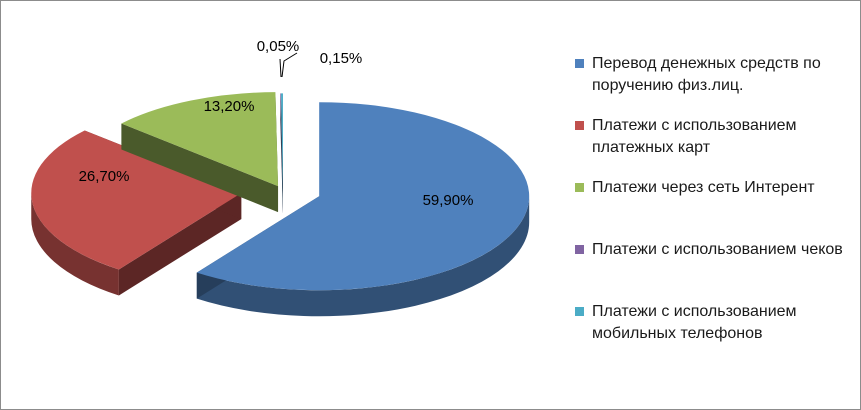 This screenshot has height=410, width=861. What do you see at coordinates (717, 249) in the screenshot?
I see `legend-label: Платежи с использованием чеков` at bounding box center [717, 249].